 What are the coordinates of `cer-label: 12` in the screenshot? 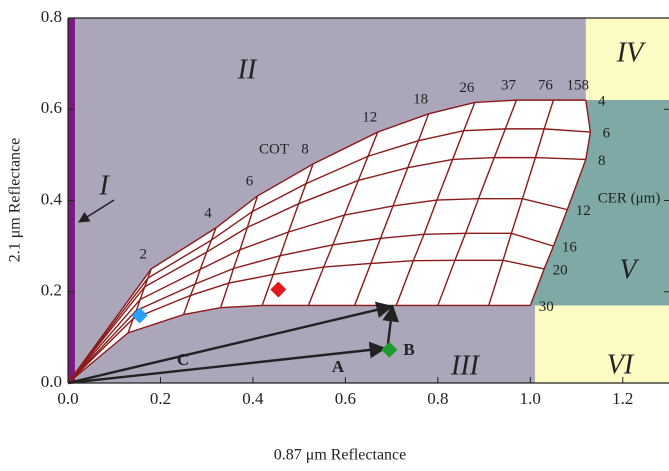 It's located at (583, 211).